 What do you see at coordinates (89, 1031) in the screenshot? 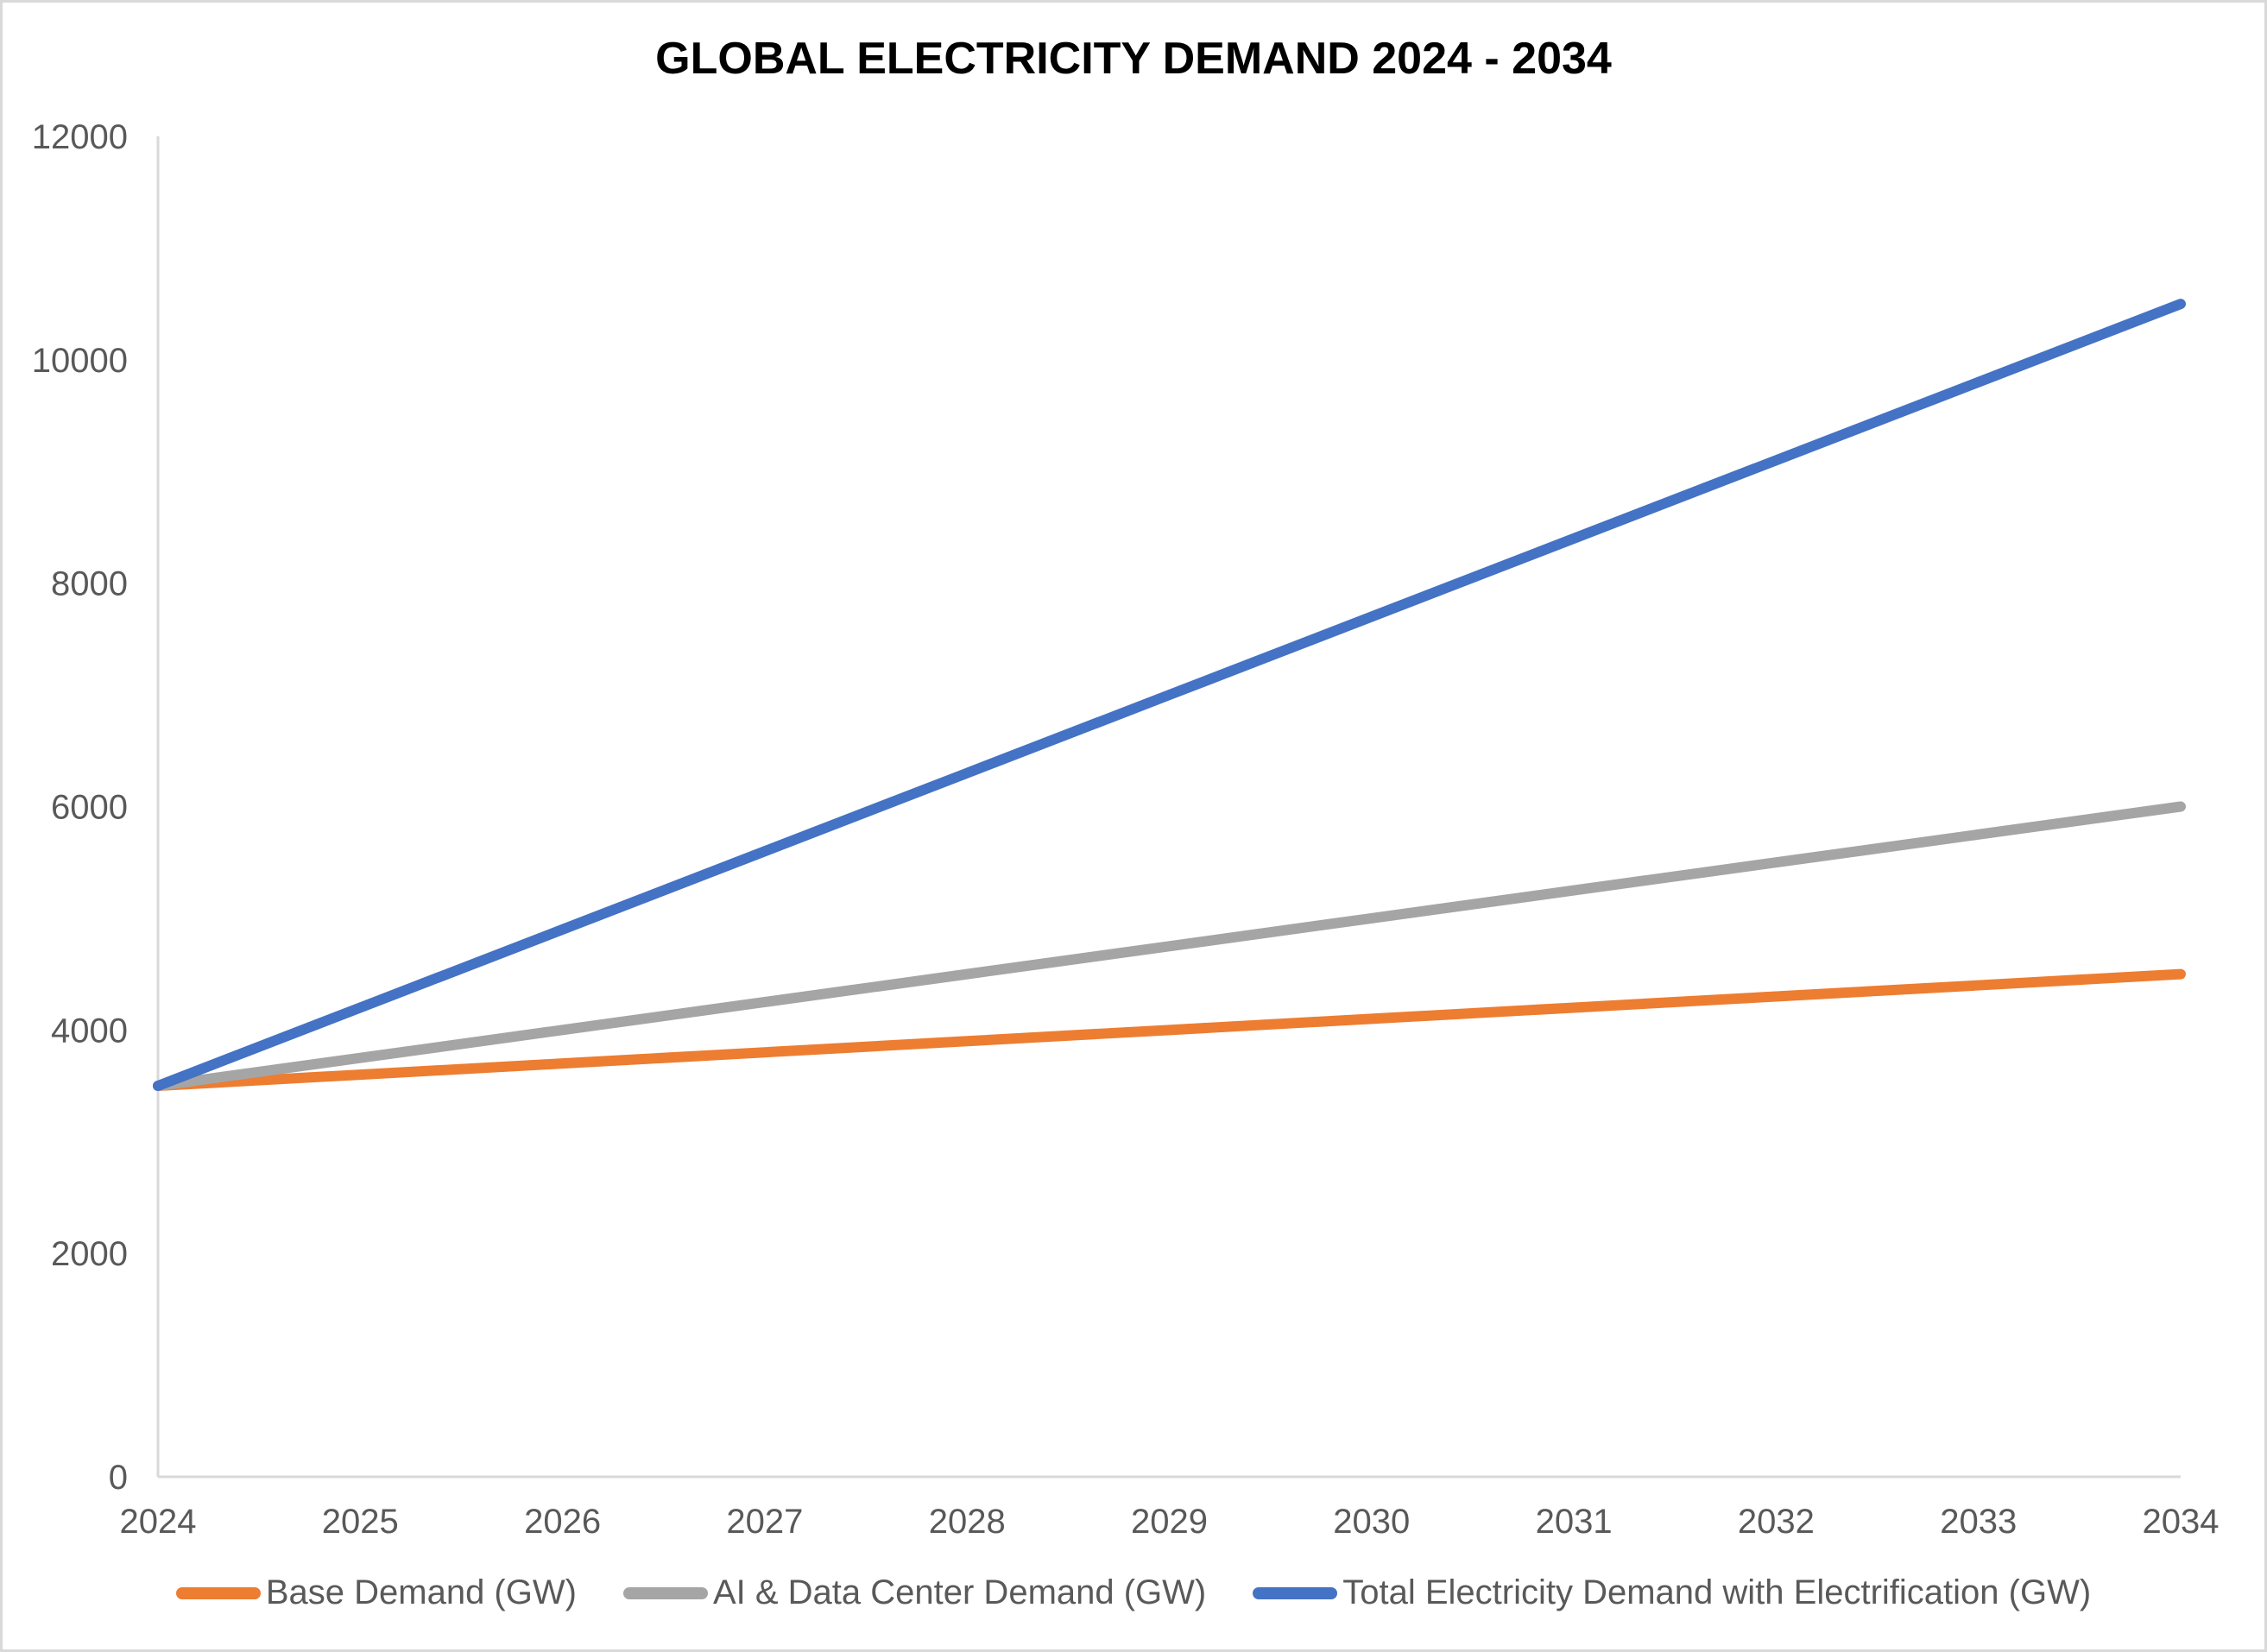
I see `y-tick-label: 4000` at bounding box center [89, 1031].